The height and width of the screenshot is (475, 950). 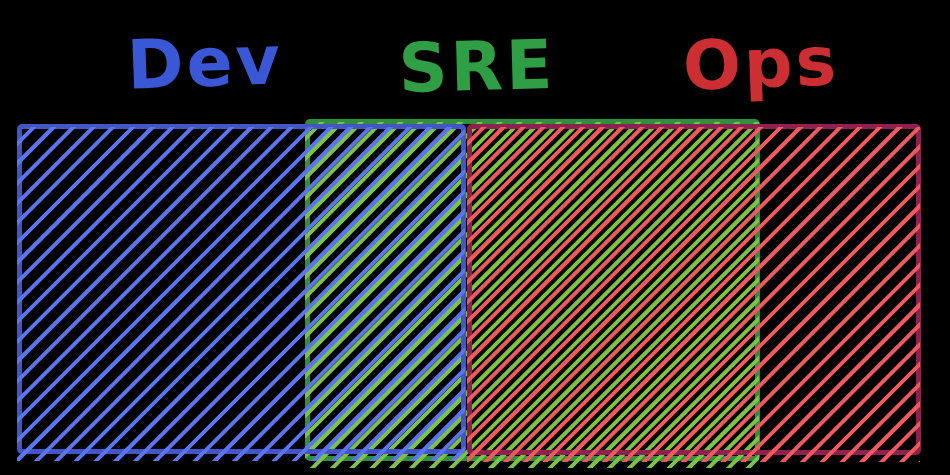 I want to click on dev-label: Dev, so click(x=205, y=63).